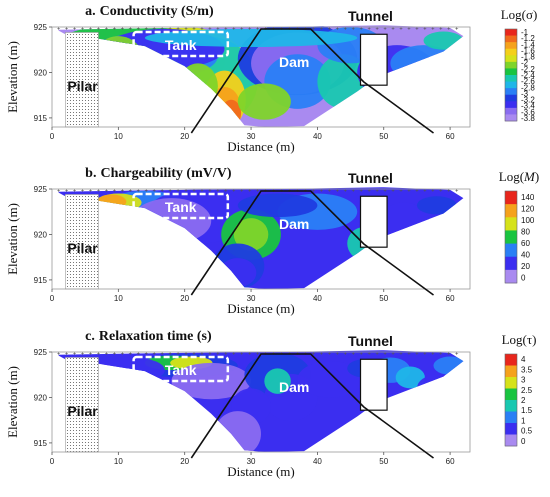  What do you see at coordinates (528, 112) in the screenshot?
I see `colorbar-tick-label: -3.6` at bounding box center [528, 112].